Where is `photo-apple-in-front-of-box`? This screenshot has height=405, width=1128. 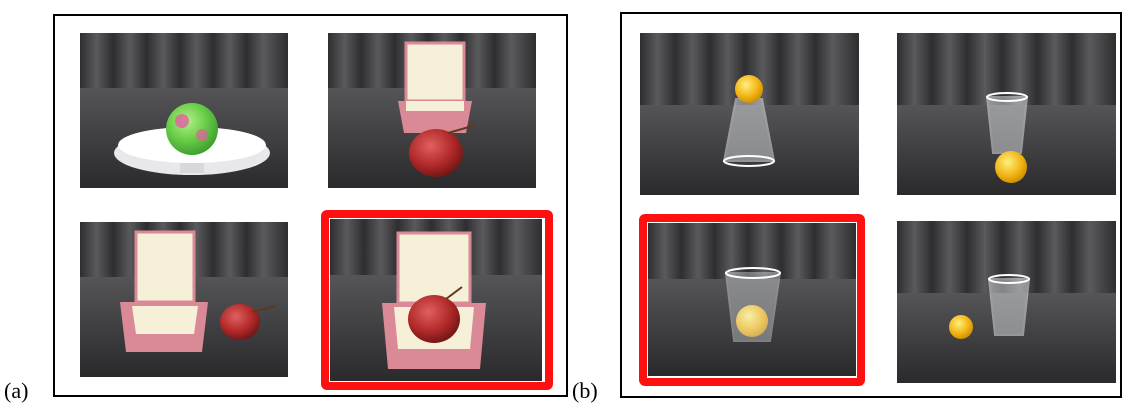 photo-apple-in-front-of-box is located at coordinates (432, 110).